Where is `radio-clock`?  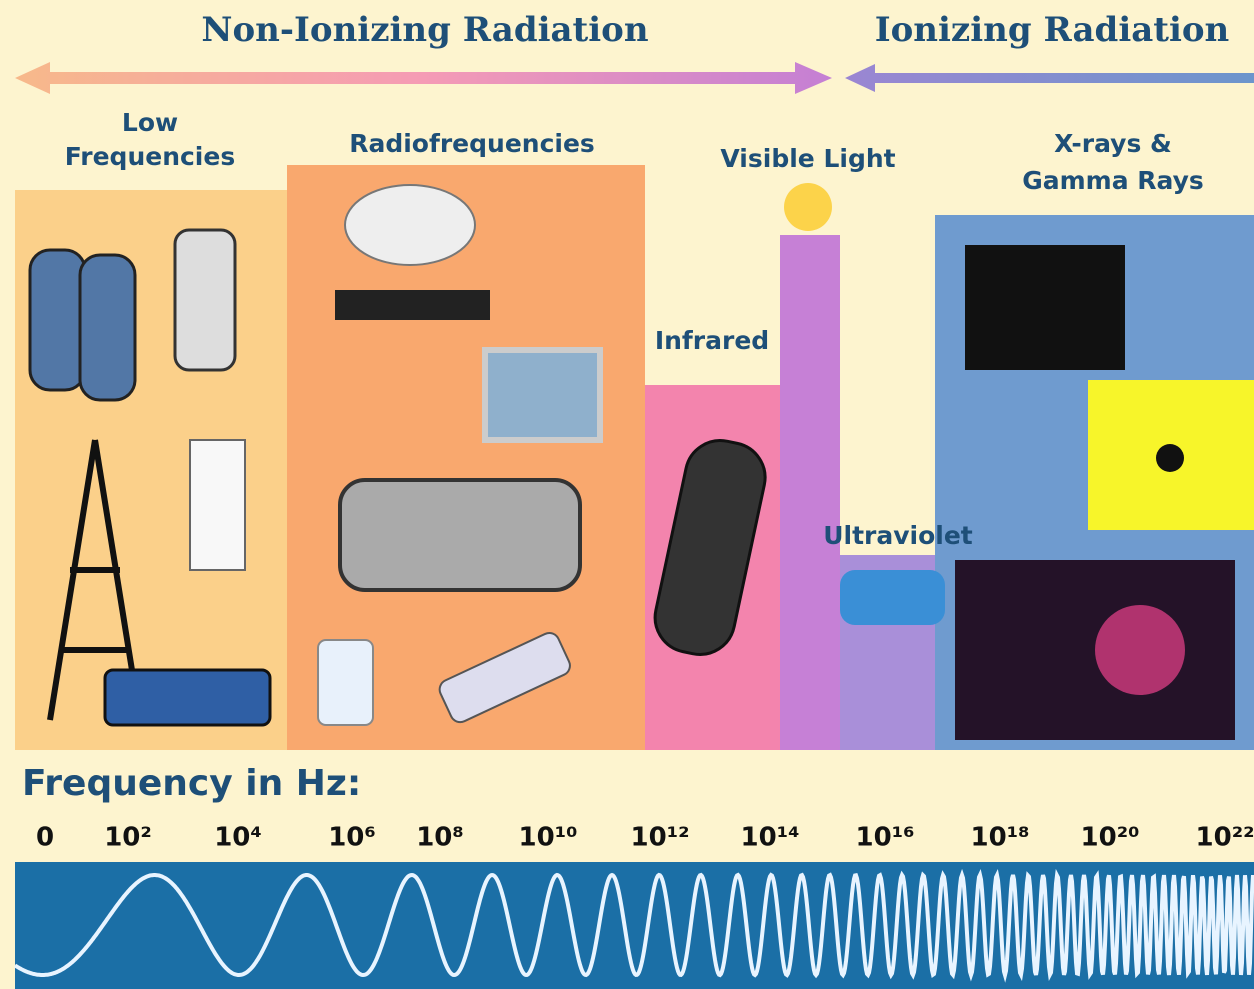 radio-clock is located at coordinates (460, 535).